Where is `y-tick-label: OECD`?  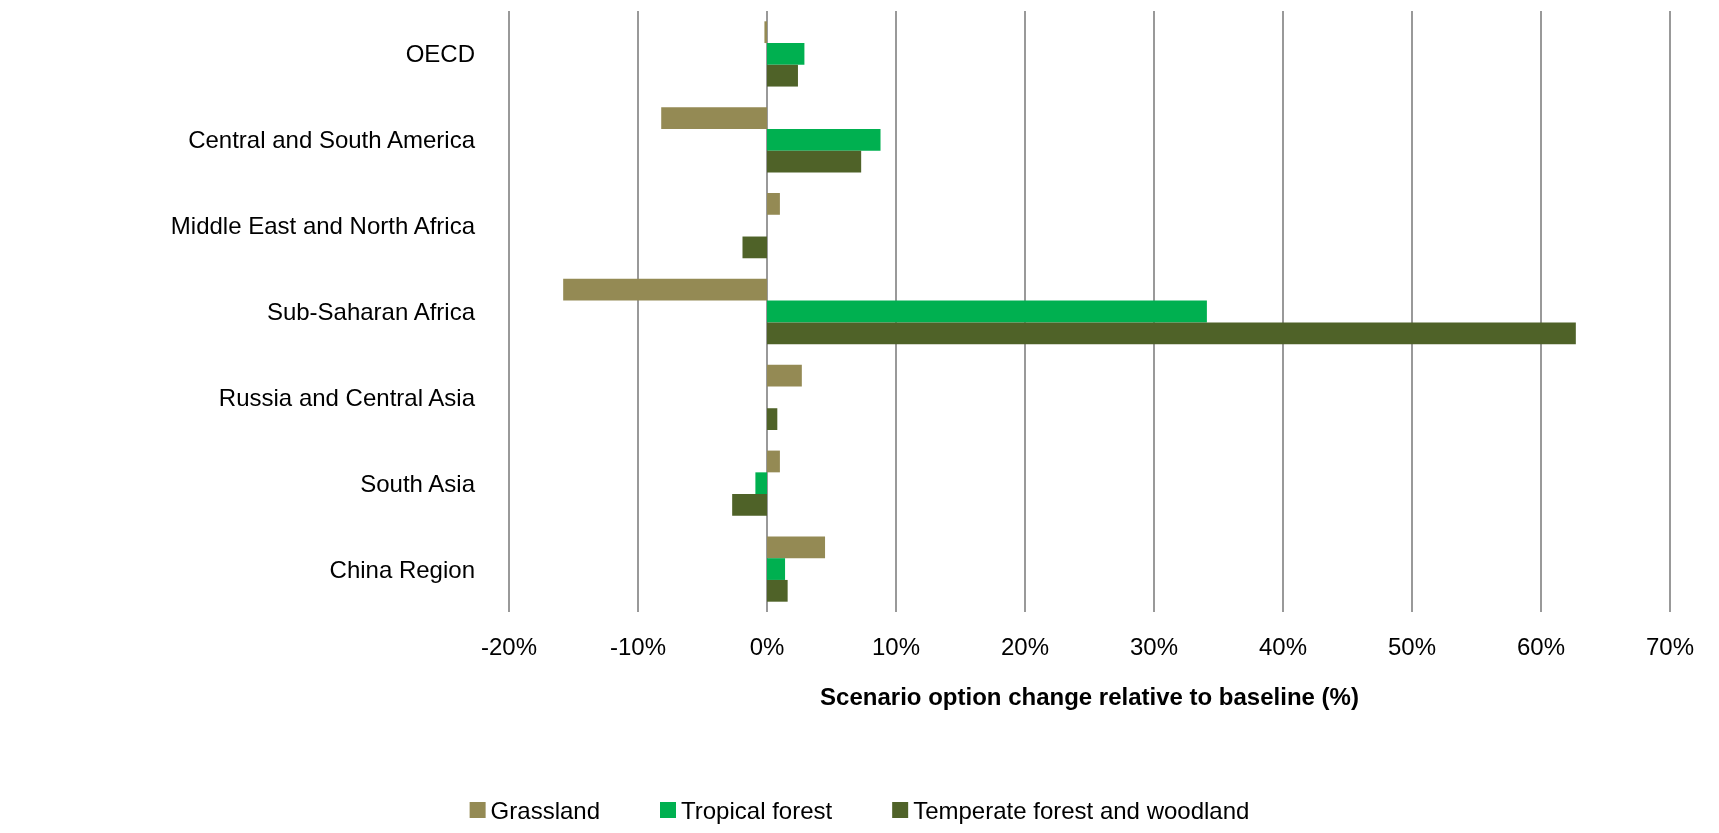 y-tick-label: OECD is located at coordinates (440, 54).